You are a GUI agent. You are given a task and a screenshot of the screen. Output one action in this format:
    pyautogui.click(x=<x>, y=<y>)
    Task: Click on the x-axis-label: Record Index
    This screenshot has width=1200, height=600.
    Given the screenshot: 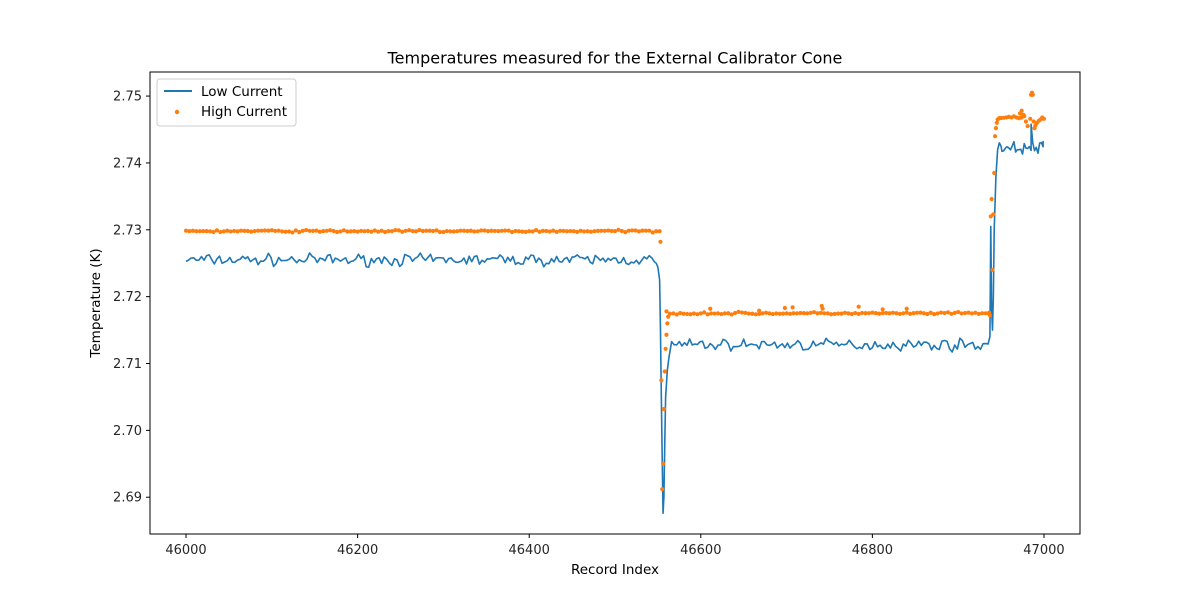 What is the action you would take?
    pyautogui.click(x=615, y=570)
    